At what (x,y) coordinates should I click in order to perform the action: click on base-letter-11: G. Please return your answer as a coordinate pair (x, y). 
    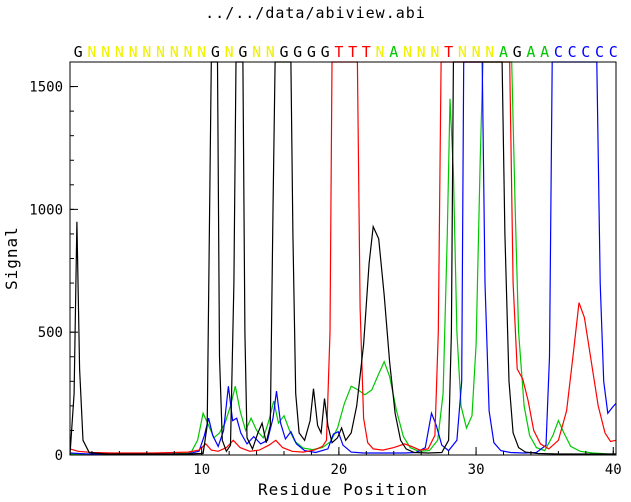
    Looking at the image, I should click on (215, 52).